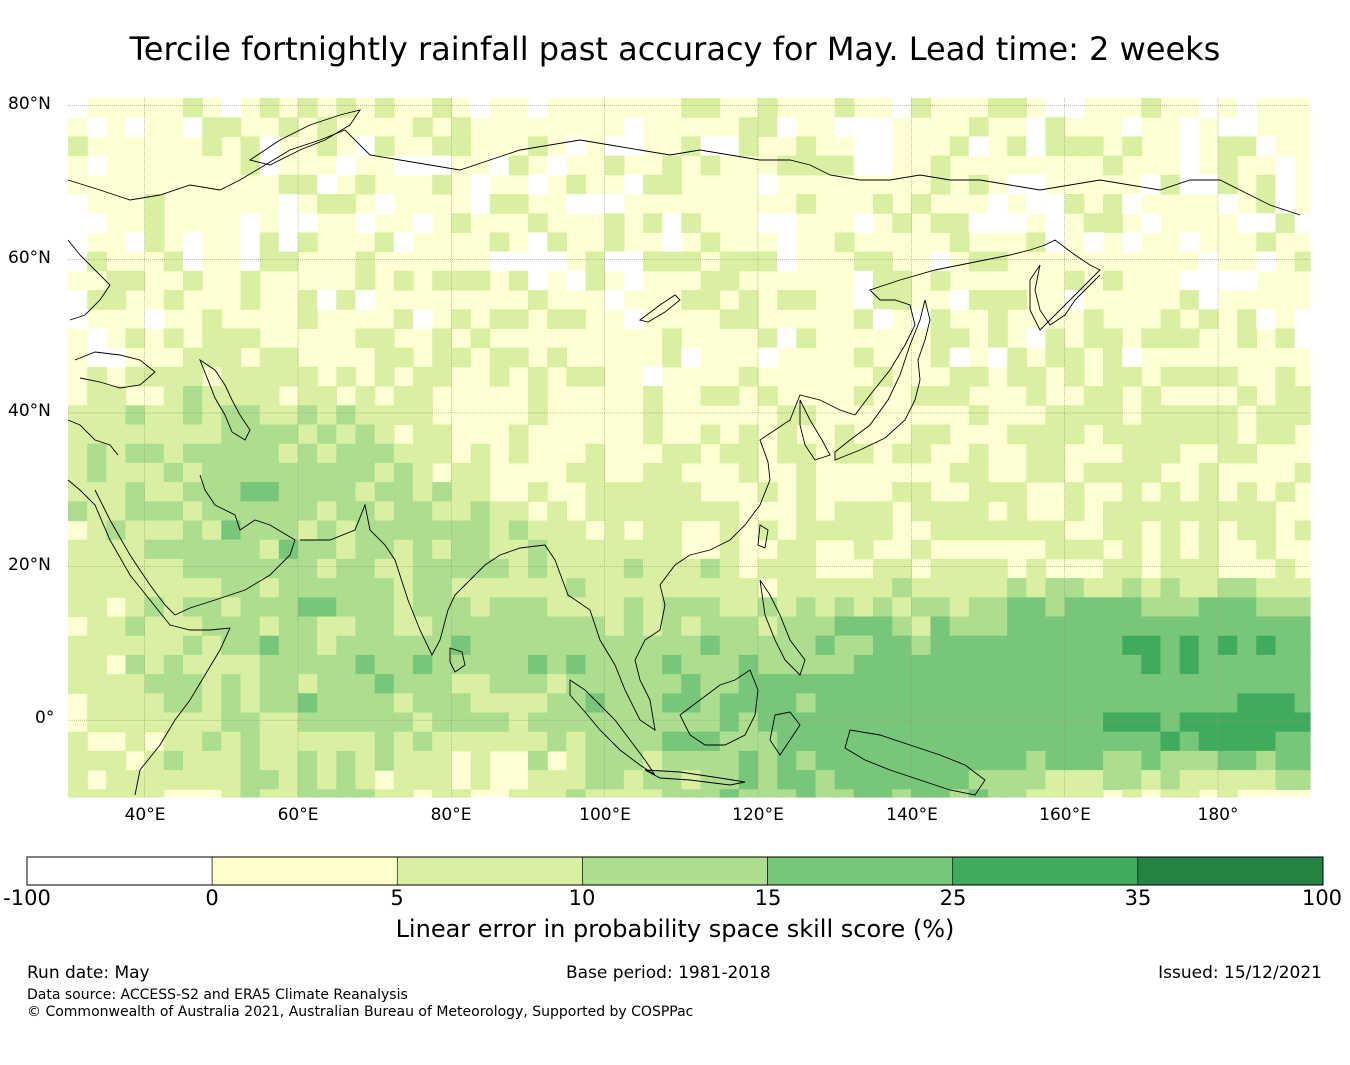 The height and width of the screenshot is (1065, 1350). I want to click on coast-india, so click(445, 579).